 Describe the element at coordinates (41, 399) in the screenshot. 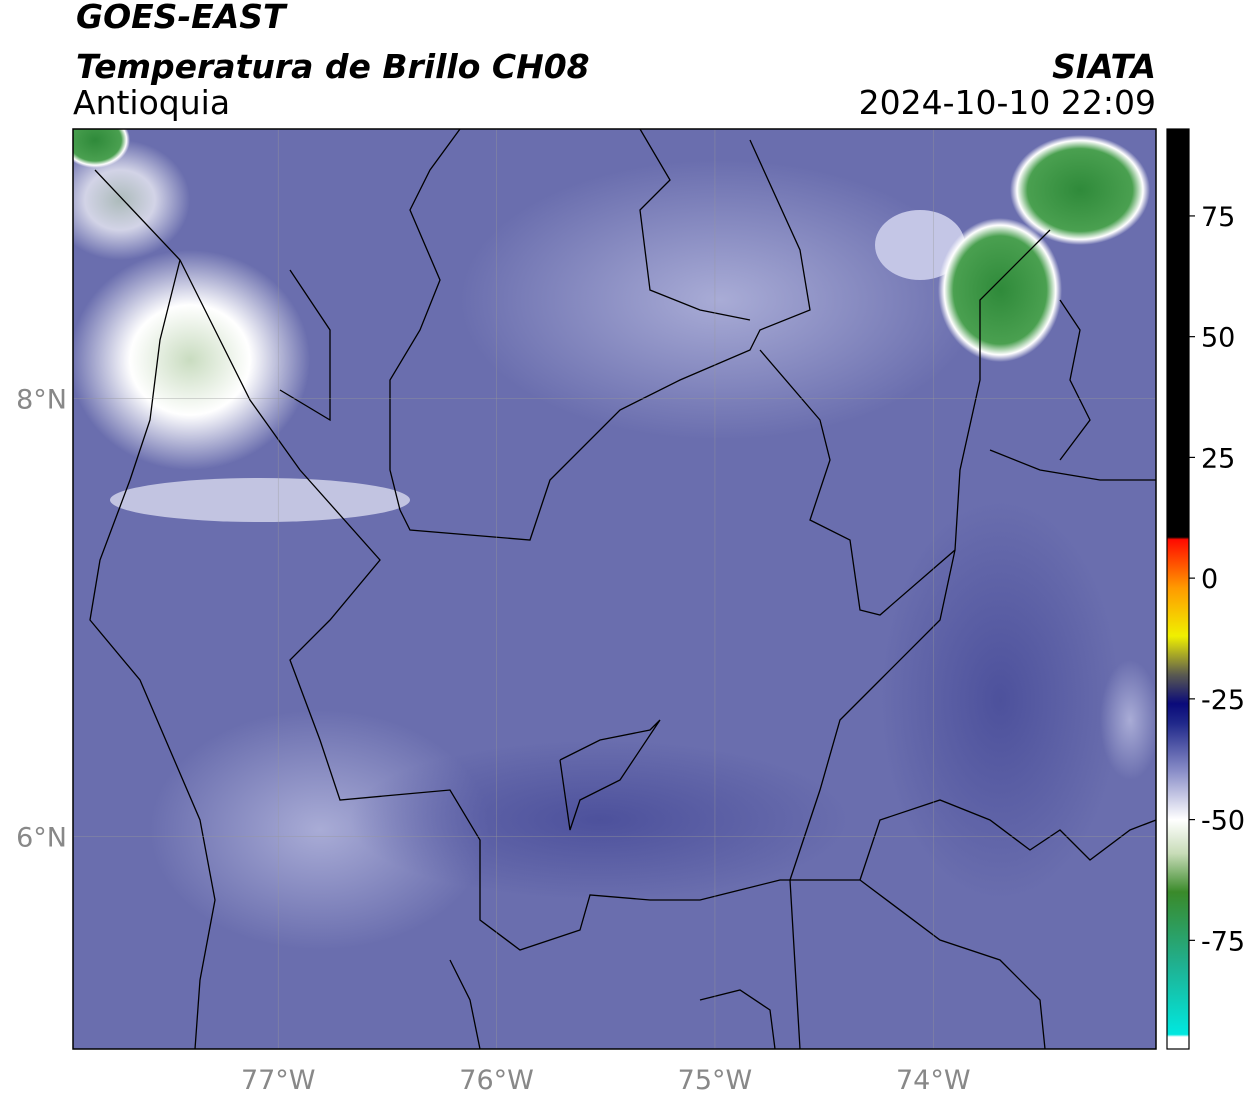

I see `y-tick-label: 8°N` at that location.